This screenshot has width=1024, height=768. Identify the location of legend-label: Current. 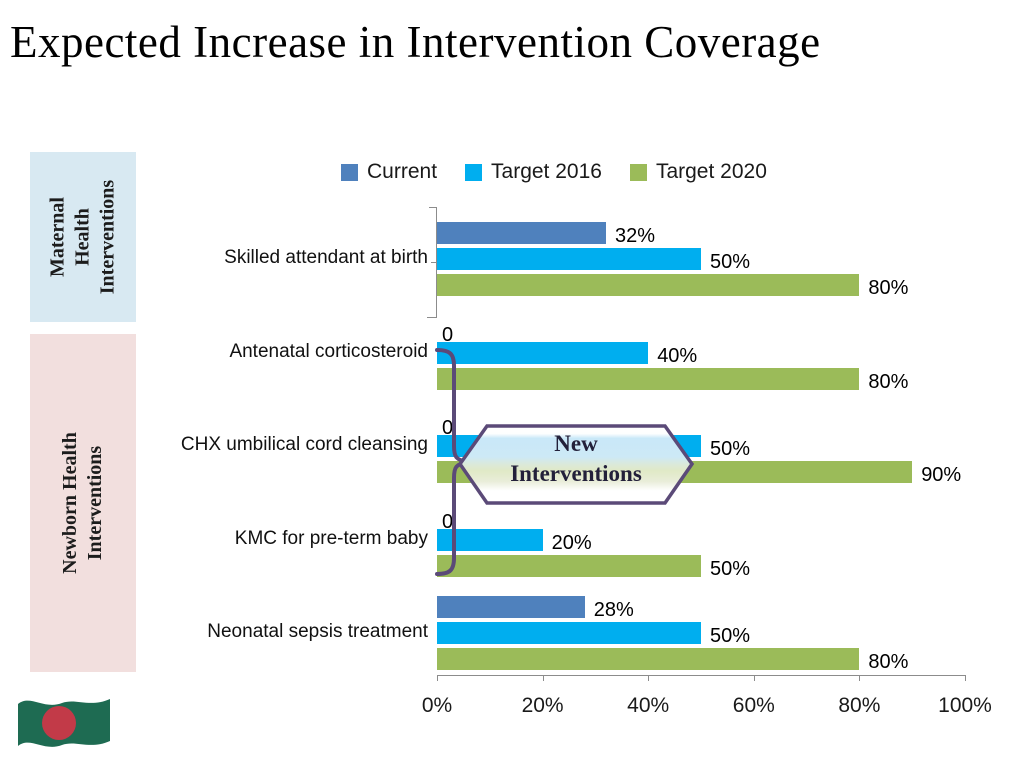
(402, 171).